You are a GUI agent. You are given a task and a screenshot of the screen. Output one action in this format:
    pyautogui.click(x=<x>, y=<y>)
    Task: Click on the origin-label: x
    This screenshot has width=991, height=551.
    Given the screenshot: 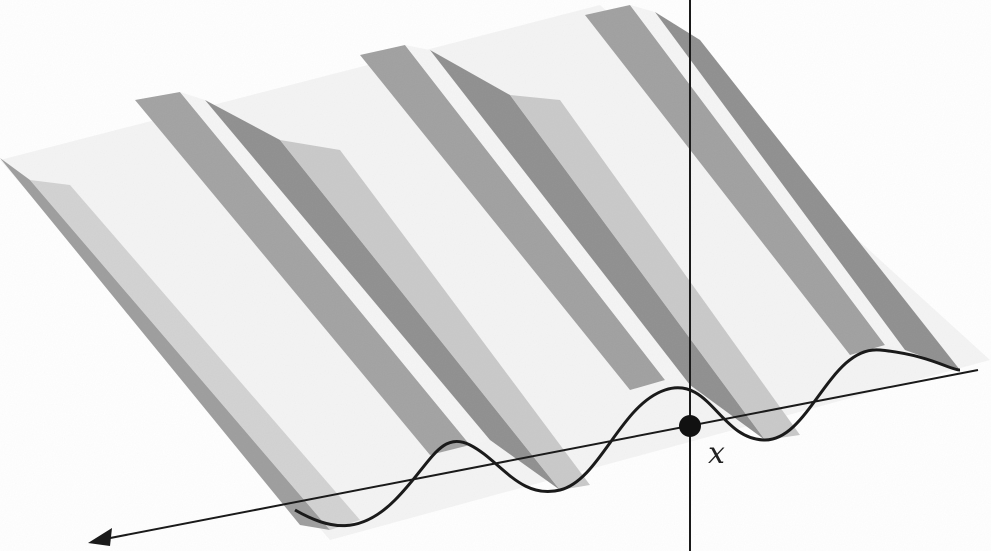 What is the action you would take?
    pyautogui.click(x=716, y=453)
    